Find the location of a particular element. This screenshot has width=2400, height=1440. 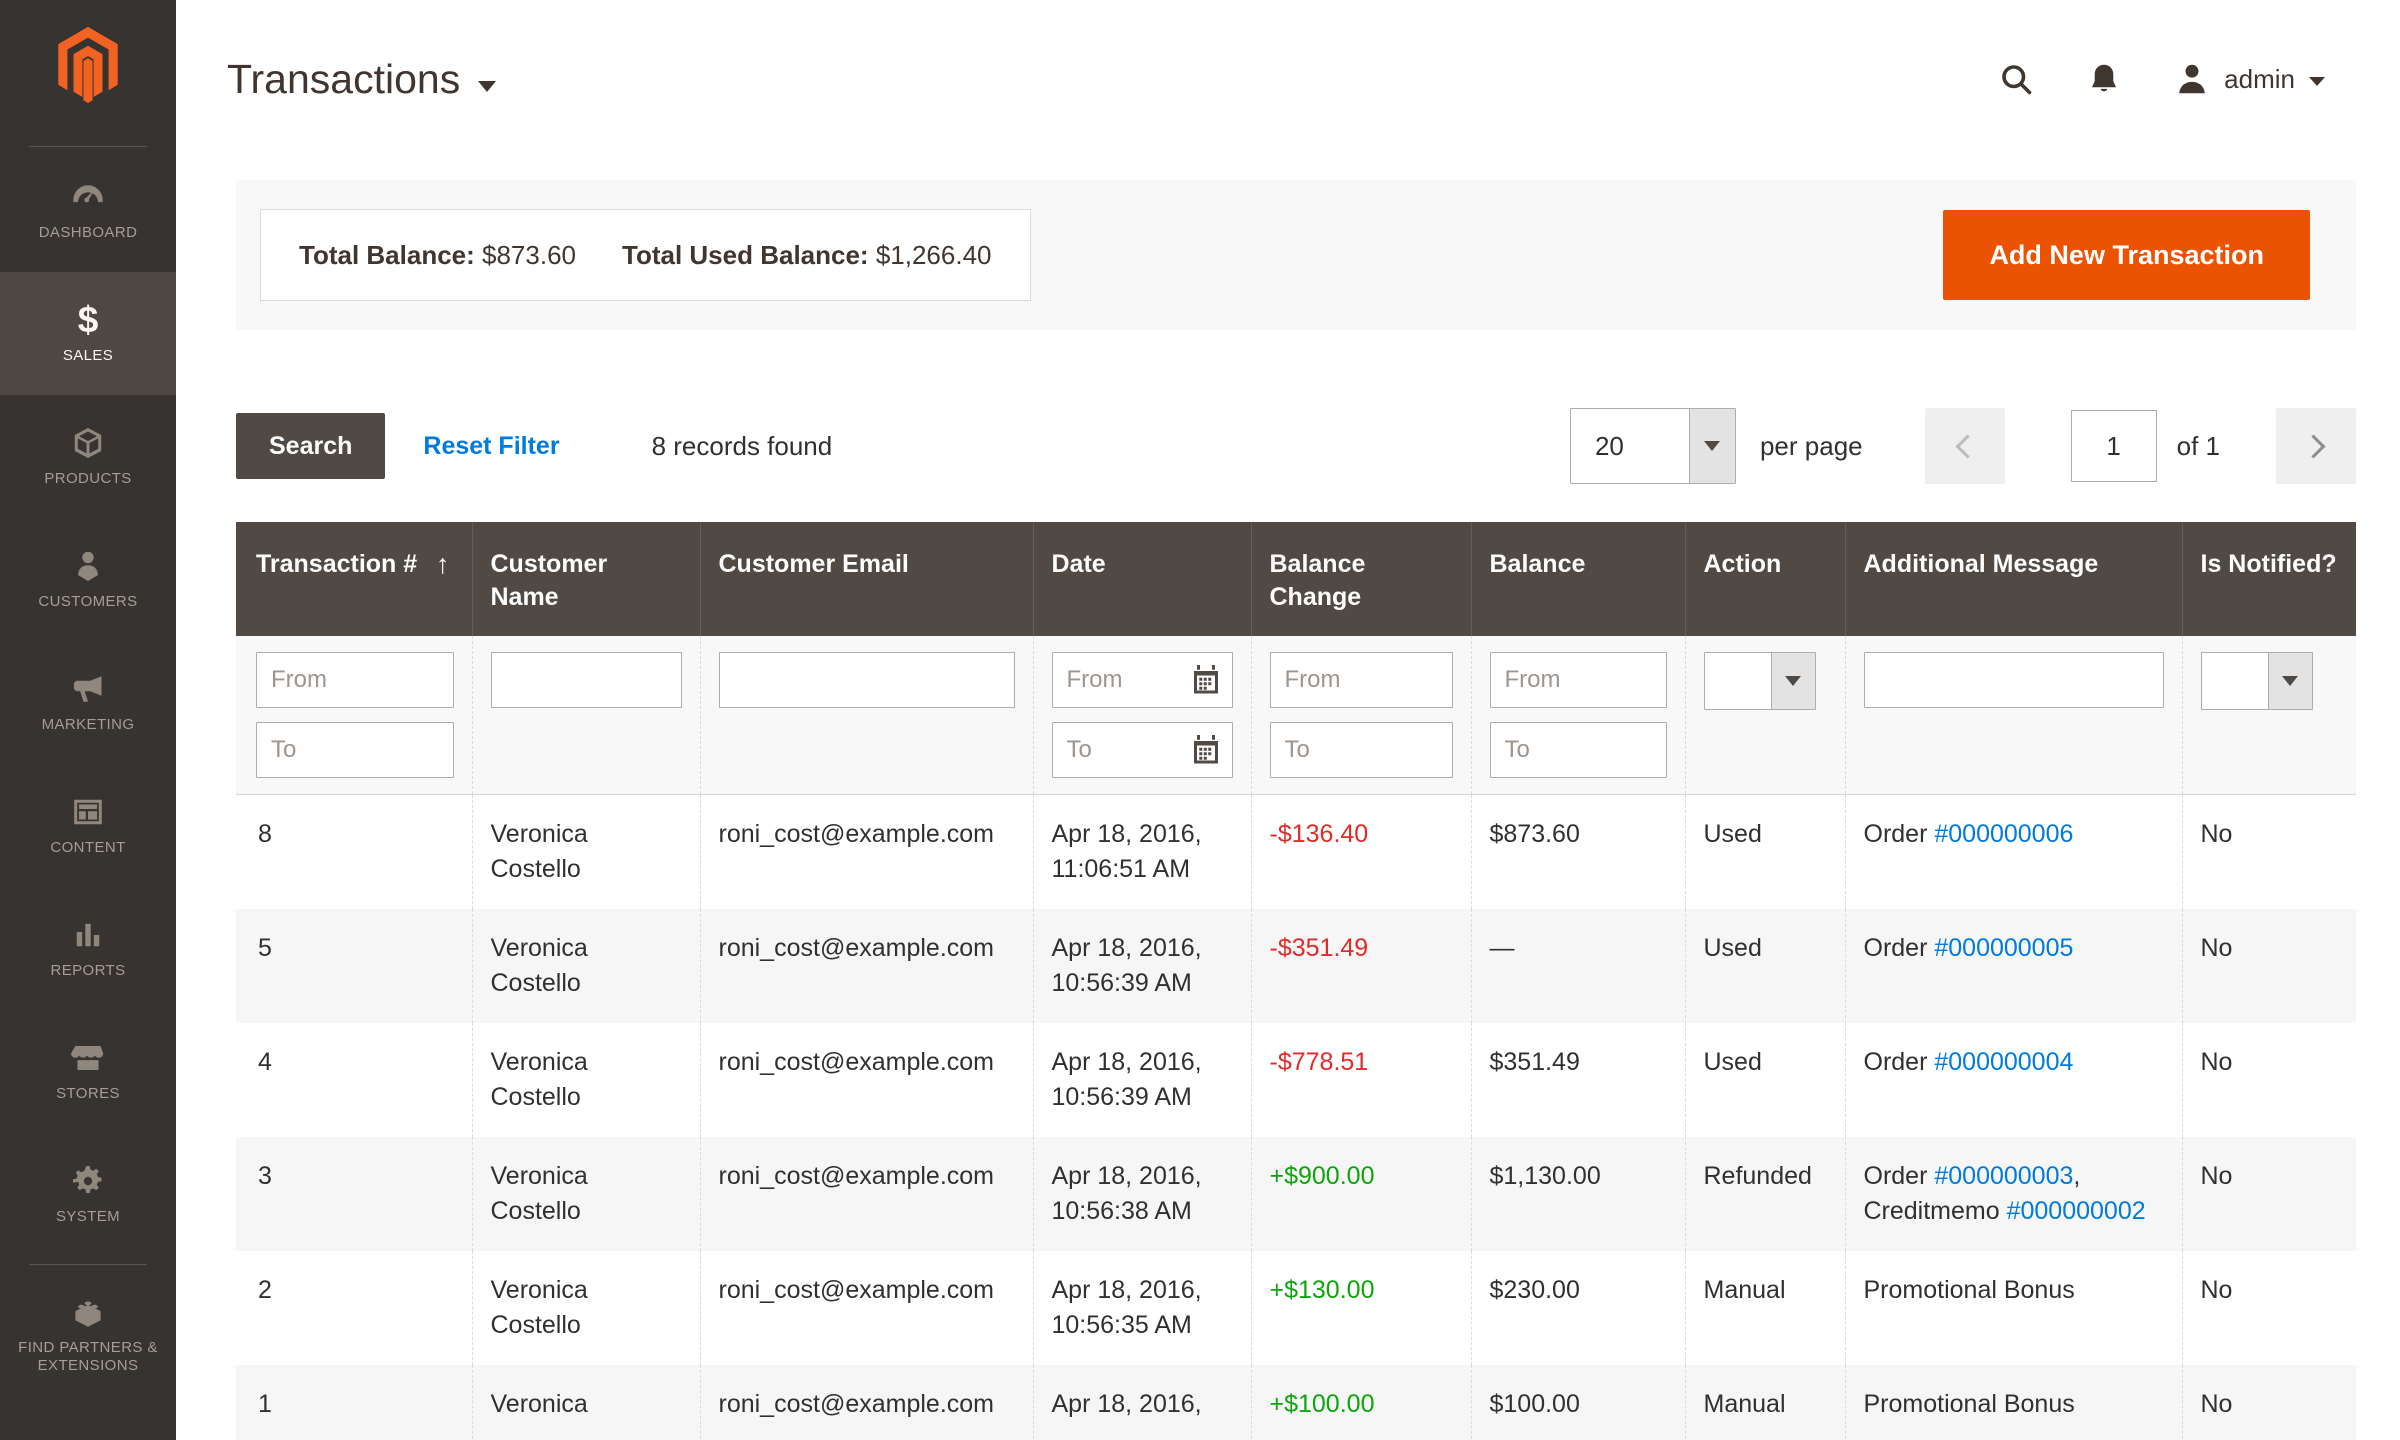

total-used-balance-label: Total Used Balance: is located at coordinates (745, 254).